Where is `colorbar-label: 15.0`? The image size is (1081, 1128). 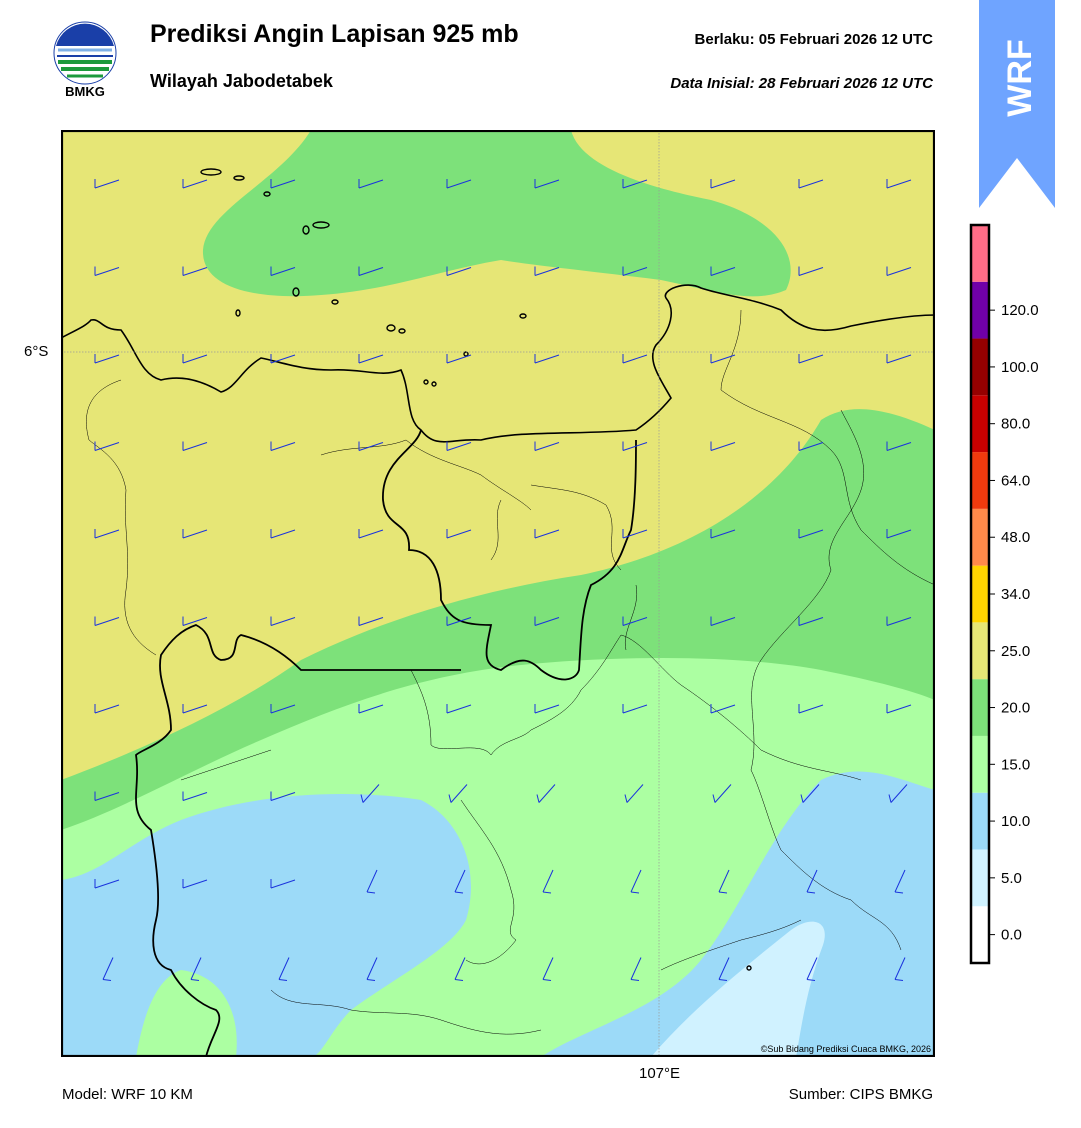
colorbar-label: 15.0 is located at coordinates (1015, 764).